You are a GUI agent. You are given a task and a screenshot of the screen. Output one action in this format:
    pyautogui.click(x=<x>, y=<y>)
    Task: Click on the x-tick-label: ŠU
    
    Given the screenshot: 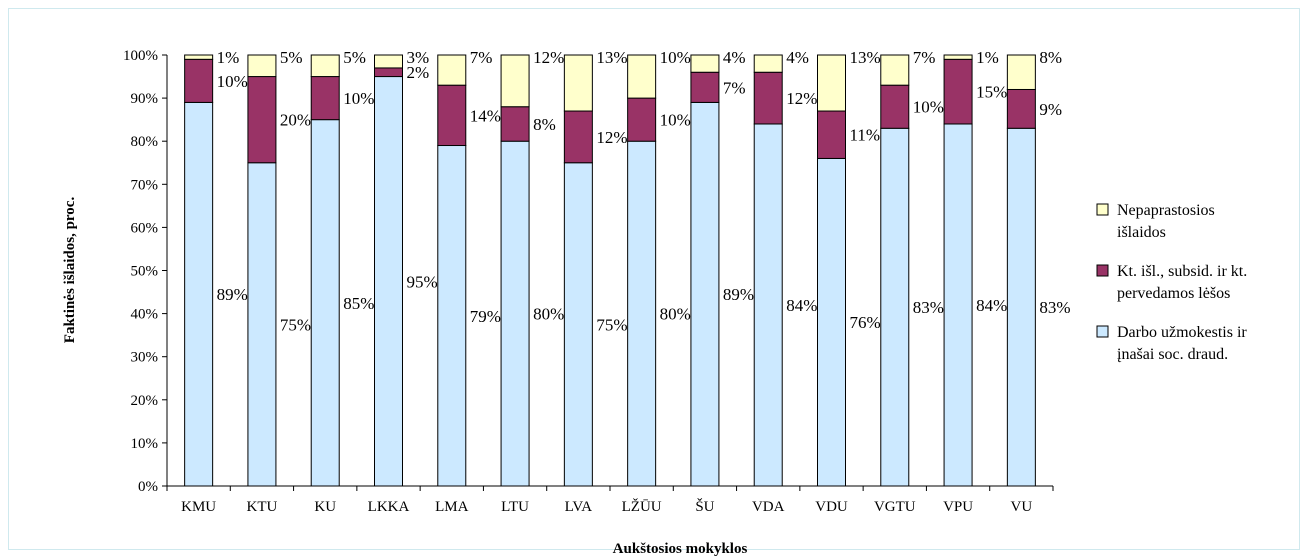 What is the action you would take?
    pyautogui.click(x=704, y=506)
    